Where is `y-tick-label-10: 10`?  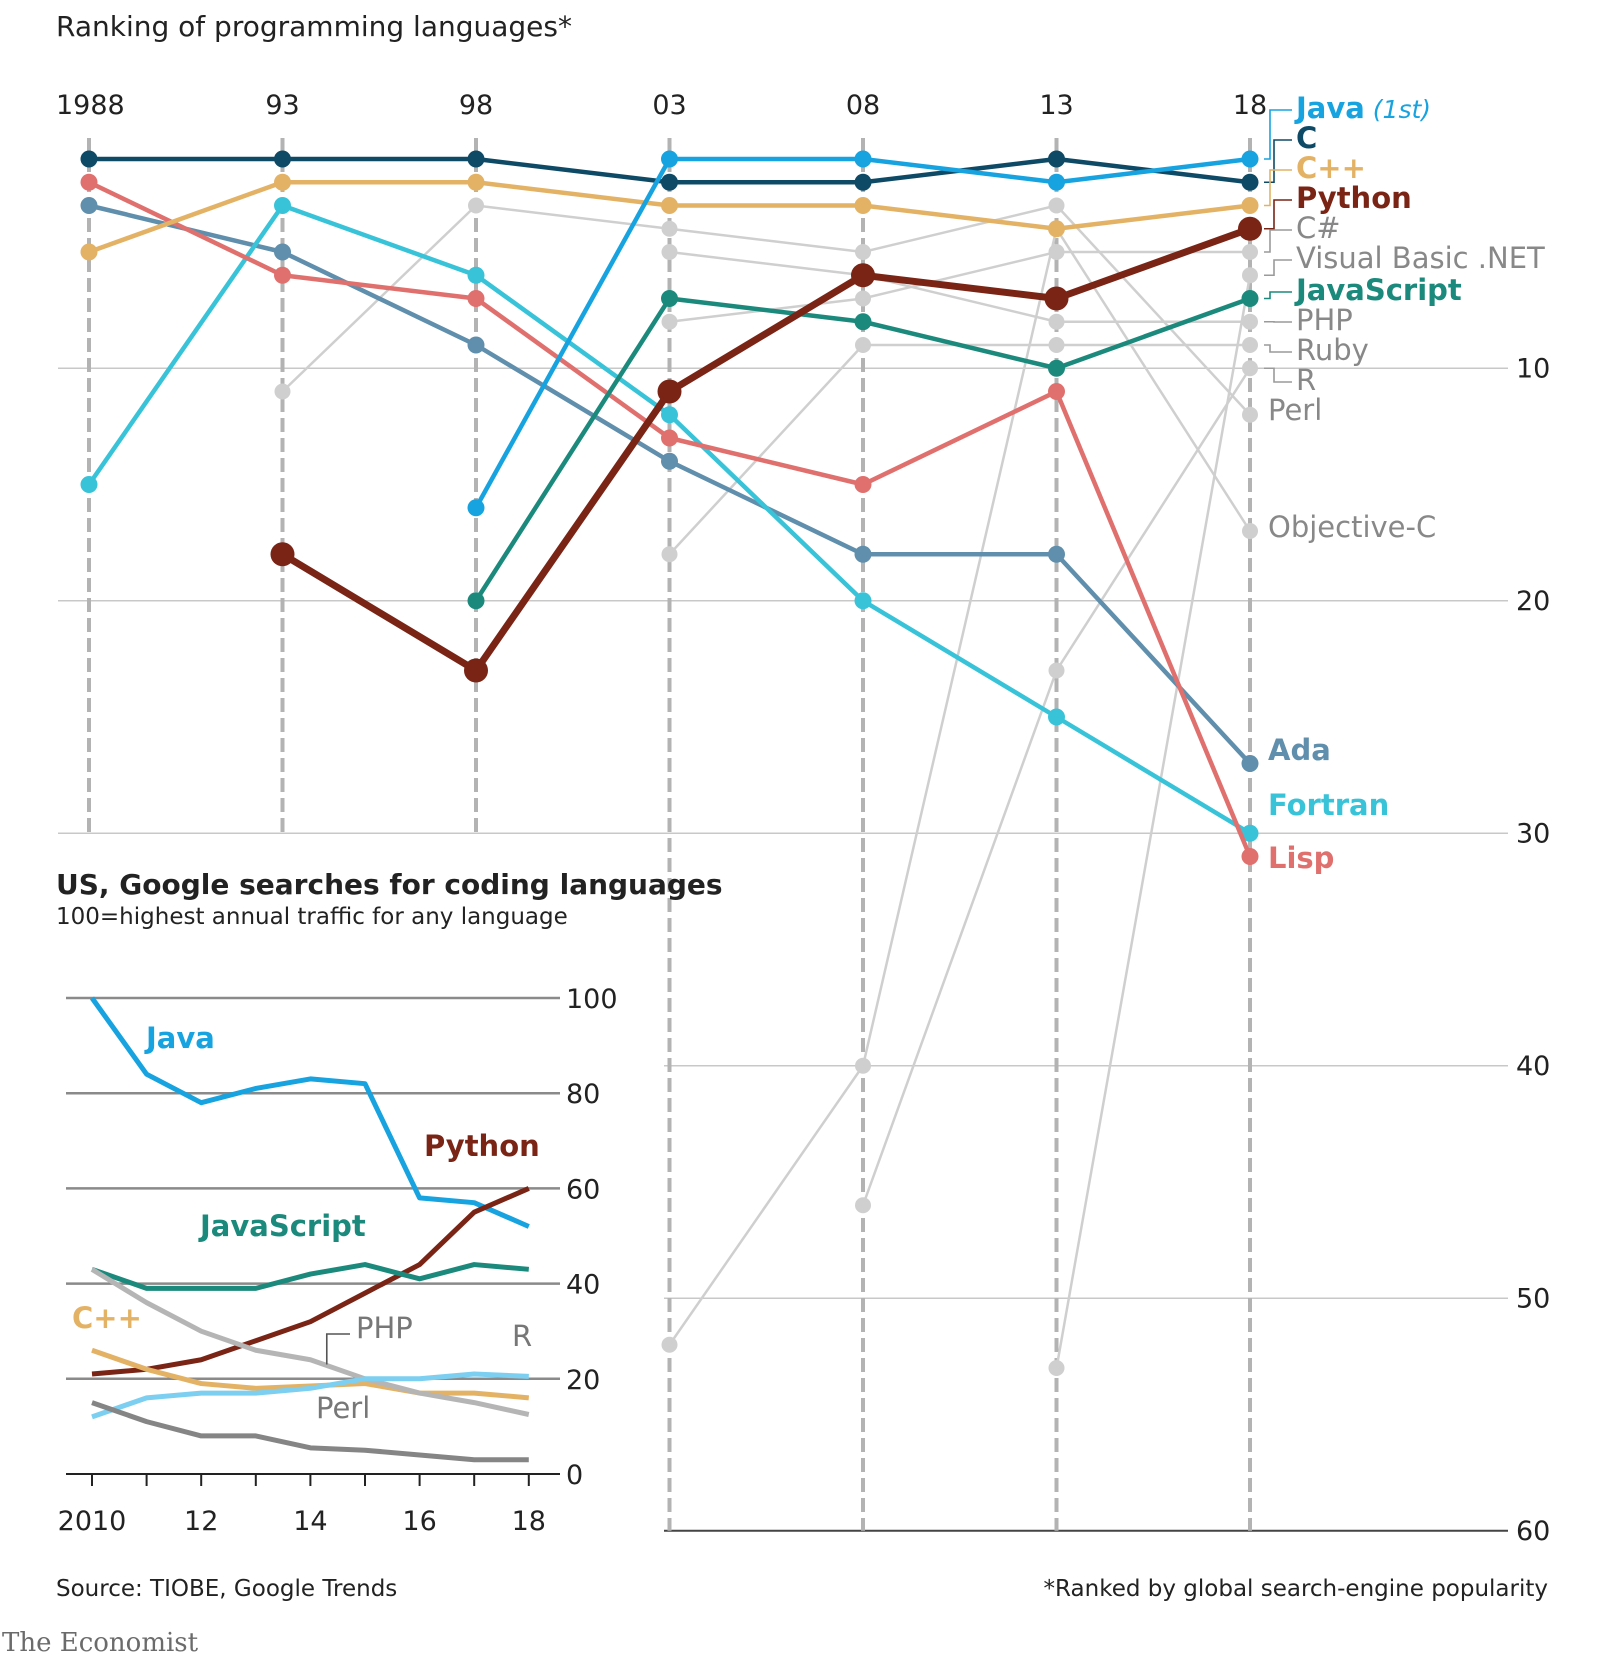
y-tick-label-10: 10 is located at coordinates (1533, 368).